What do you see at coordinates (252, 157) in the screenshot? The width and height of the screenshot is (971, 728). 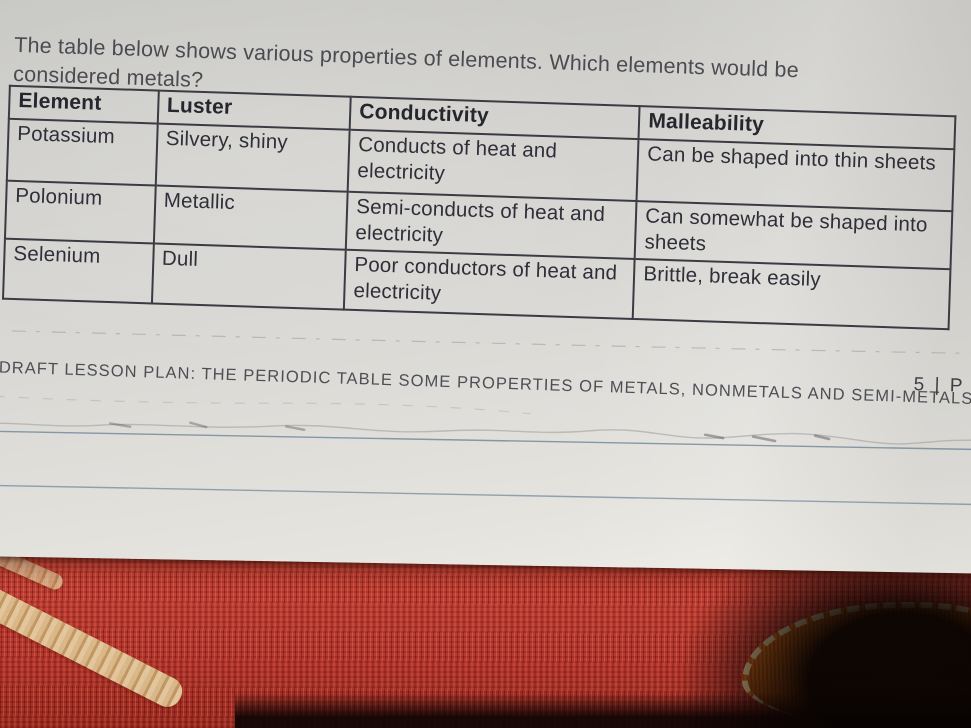 I see `cell-luster: Silvery, shiny` at bounding box center [252, 157].